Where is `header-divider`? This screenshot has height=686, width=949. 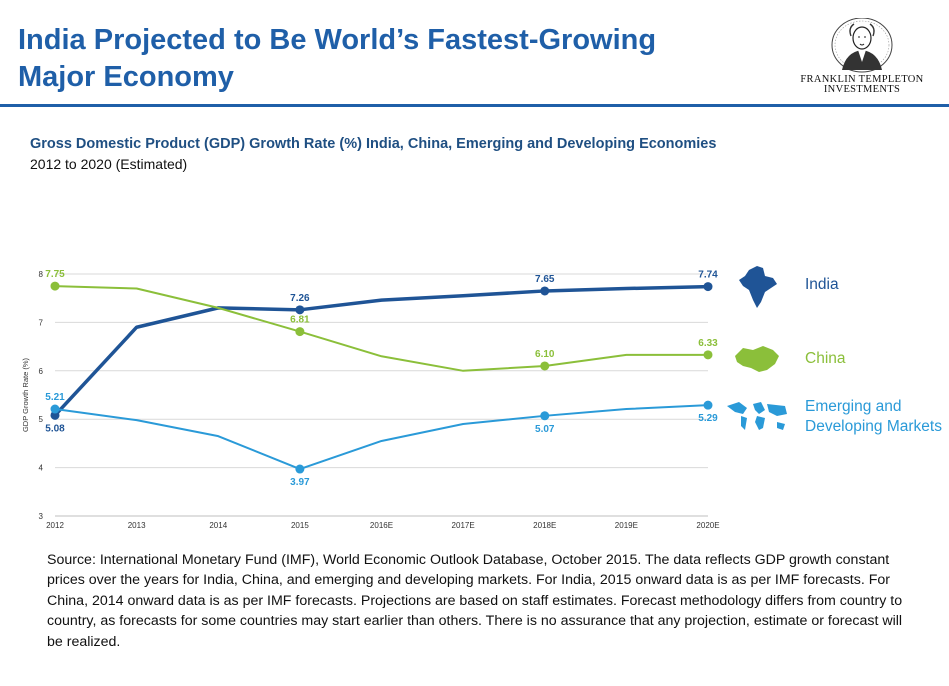 header-divider is located at coordinates (474, 105).